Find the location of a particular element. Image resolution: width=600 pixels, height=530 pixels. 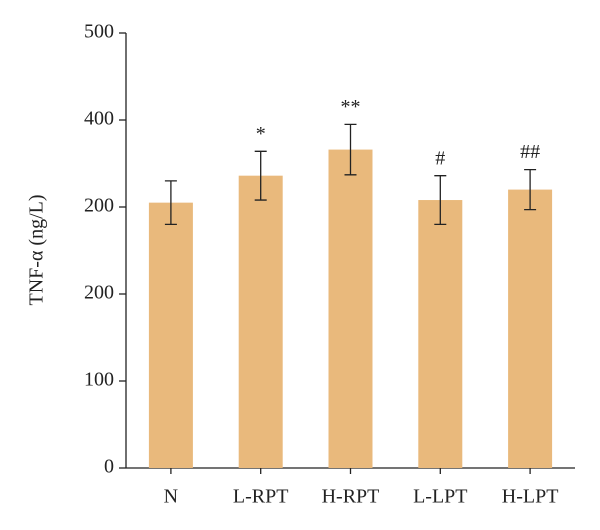

y-tick-label: 400 is located at coordinates (99, 119).